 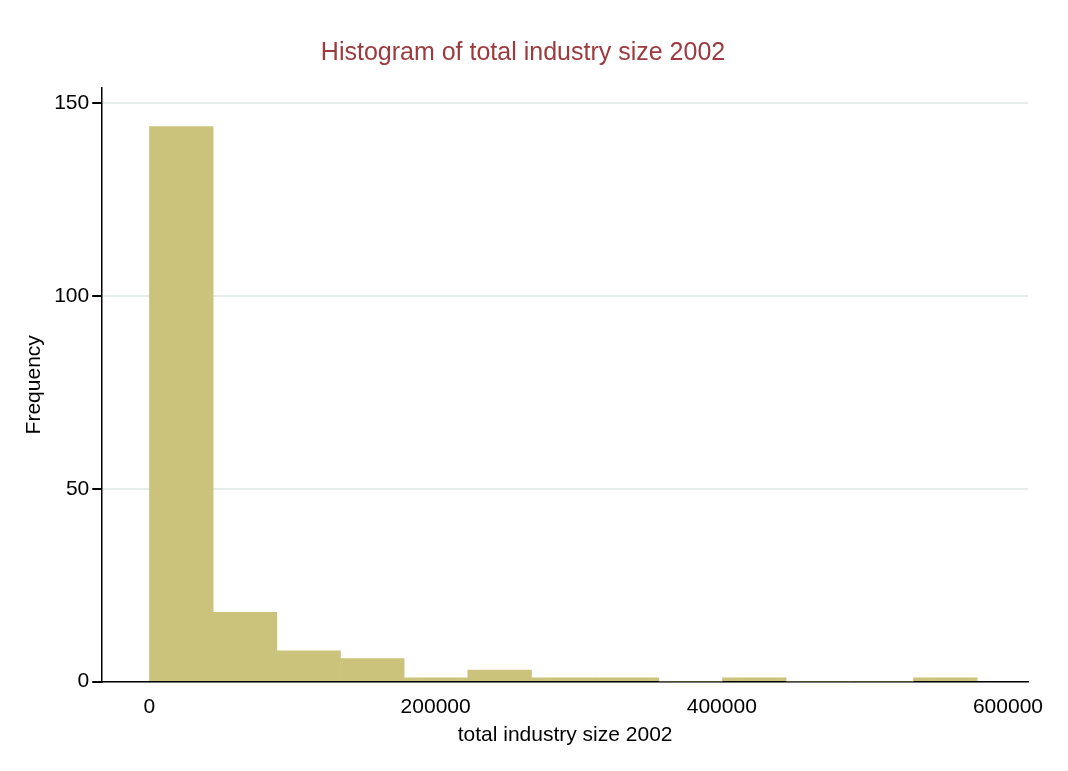 What do you see at coordinates (565, 734) in the screenshot?
I see `x-axis-title: total industry size 2002` at bounding box center [565, 734].